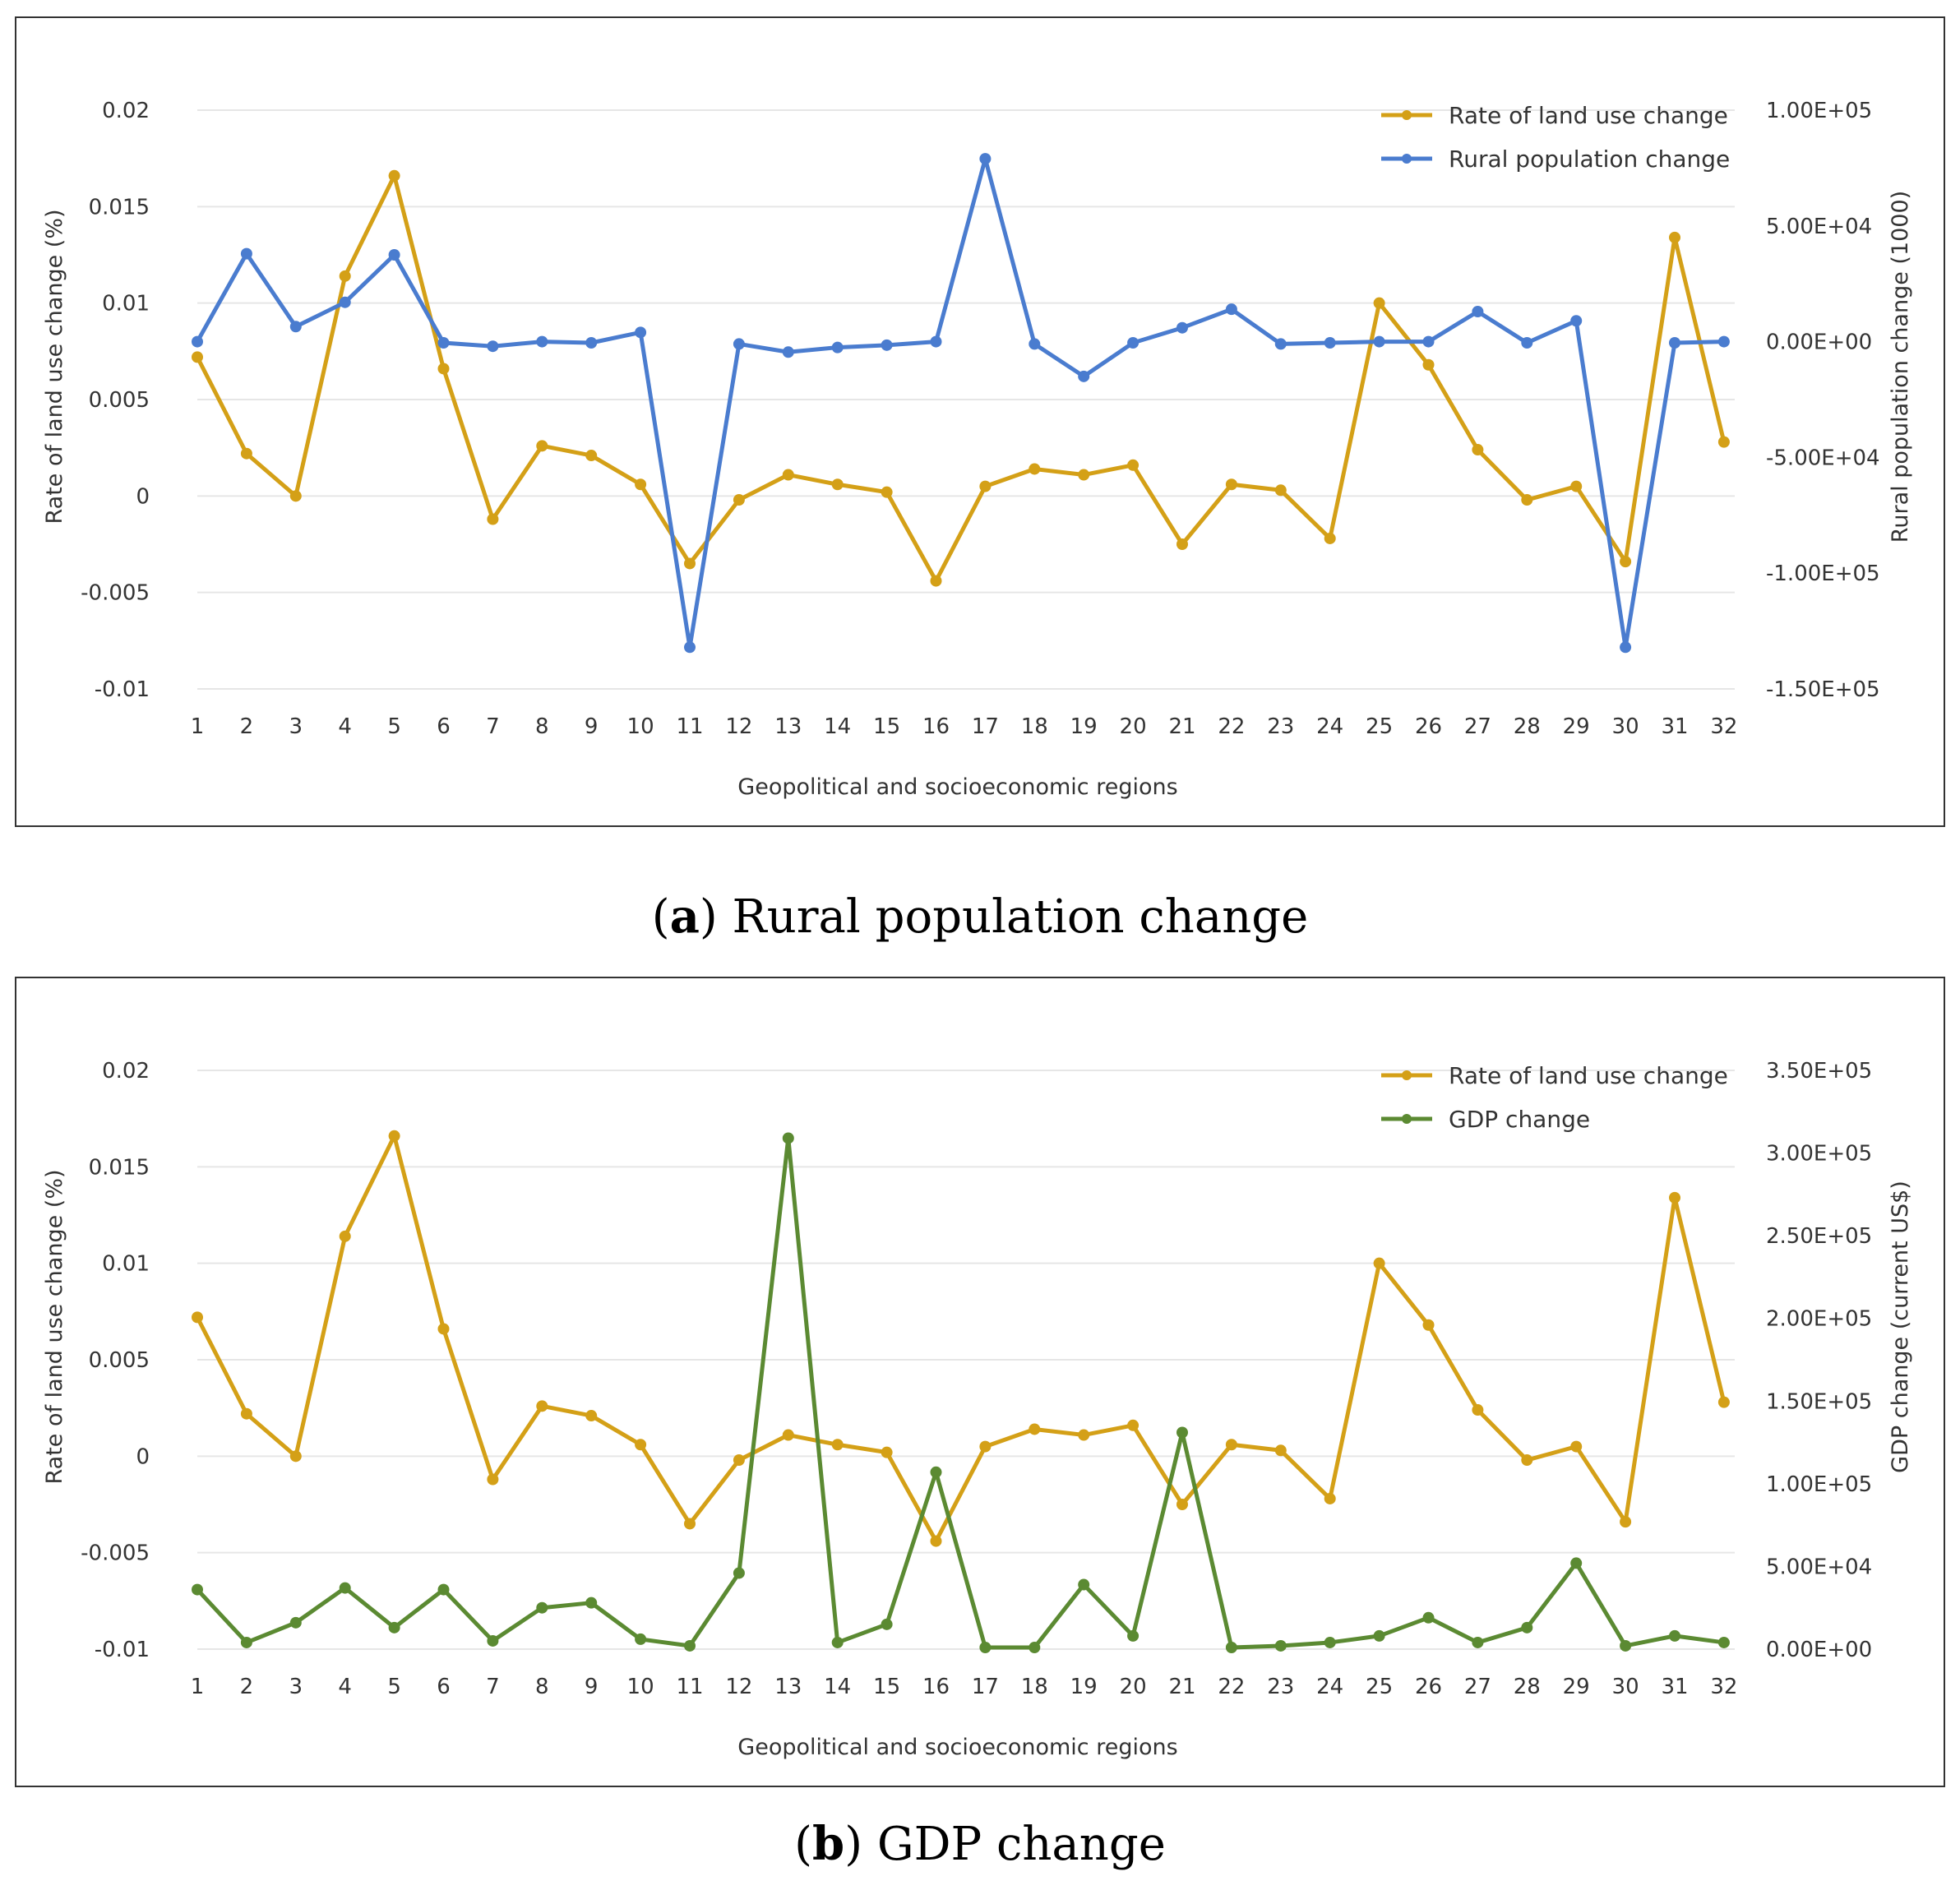 This screenshot has width=1960, height=1890. What do you see at coordinates (1379, 726) in the screenshot?
I see `x-tick-label: 25` at bounding box center [1379, 726].